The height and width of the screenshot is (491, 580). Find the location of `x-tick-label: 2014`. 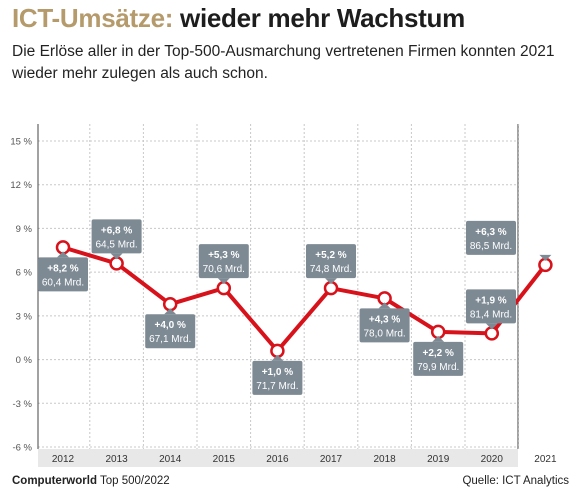

x-tick-label: 2014 is located at coordinates (170, 459).